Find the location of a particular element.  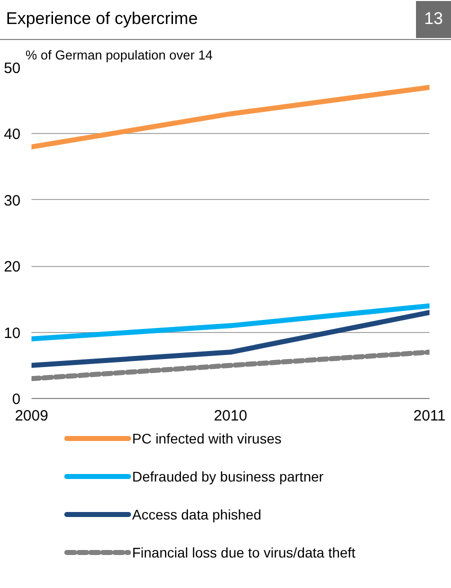

x-tick-label: 2011 is located at coordinates (429, 416).